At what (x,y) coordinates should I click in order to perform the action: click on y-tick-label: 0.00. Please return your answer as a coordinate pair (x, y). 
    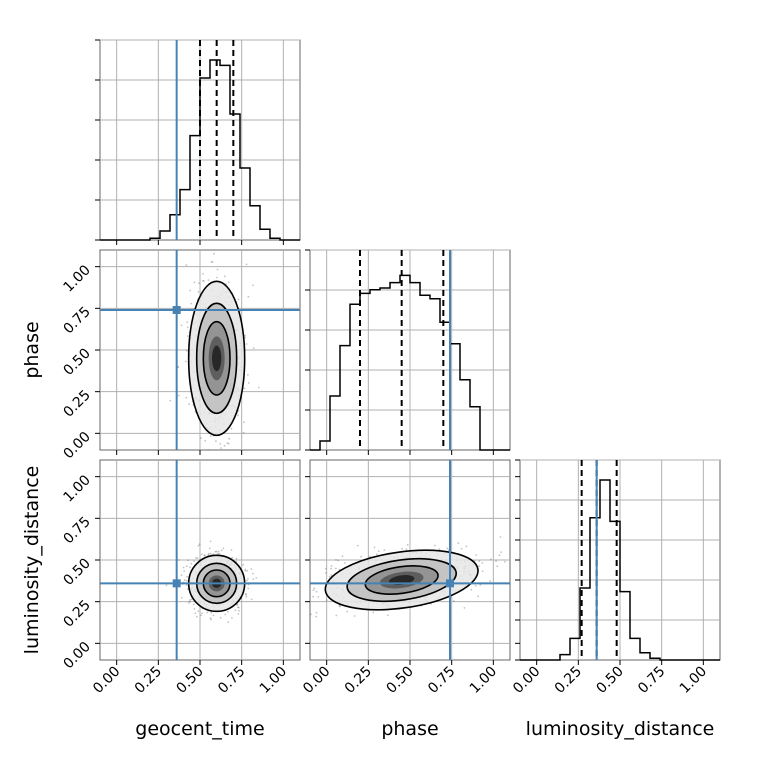
    Looking at the image, I should click on (76, 445).